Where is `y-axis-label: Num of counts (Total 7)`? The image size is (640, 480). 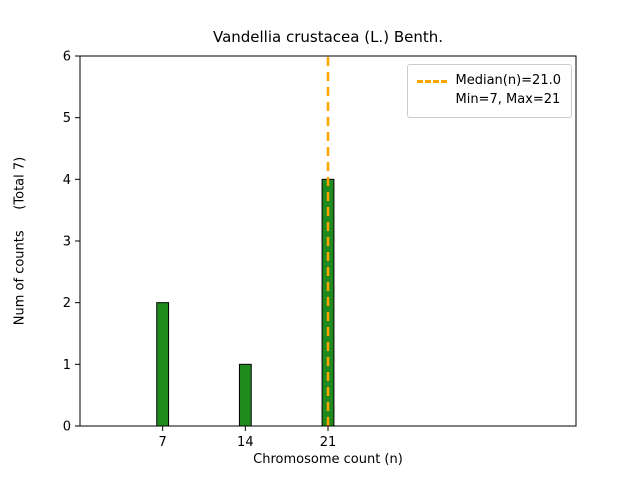
y-axis-label: Num of counts (Total 7) is located at coordinates (20, 241).